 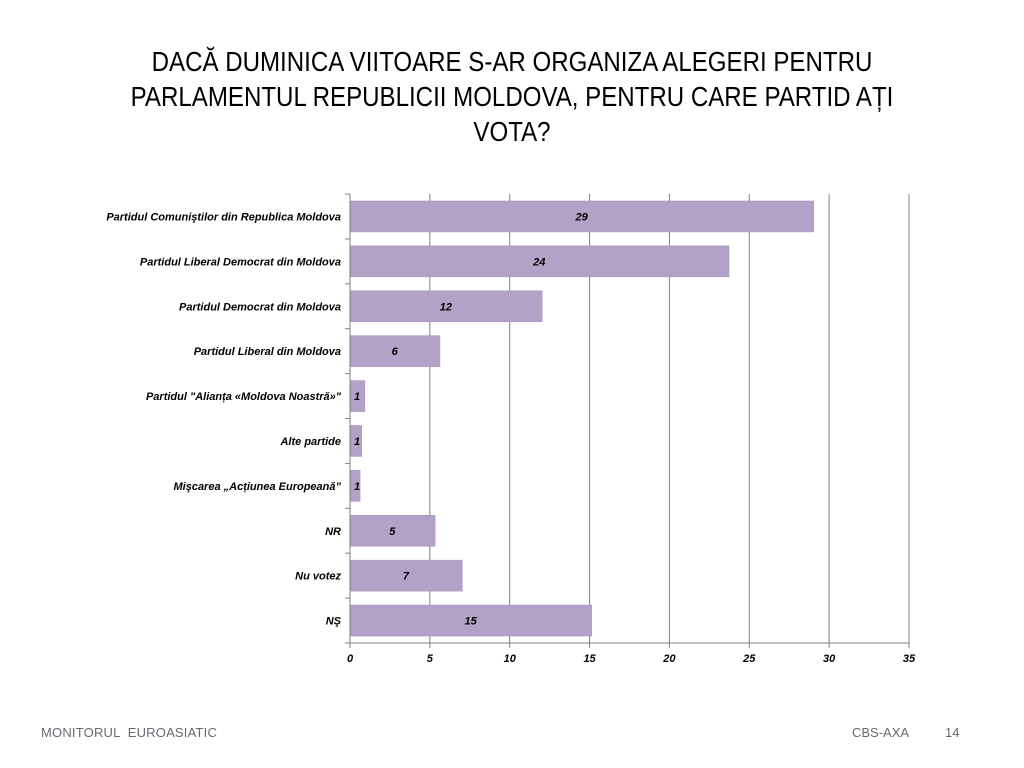 What do you see at coordinates (512, 131) in the screenshot?
I see `title-line-3: VOTA?` at bounding box center [512, 131].